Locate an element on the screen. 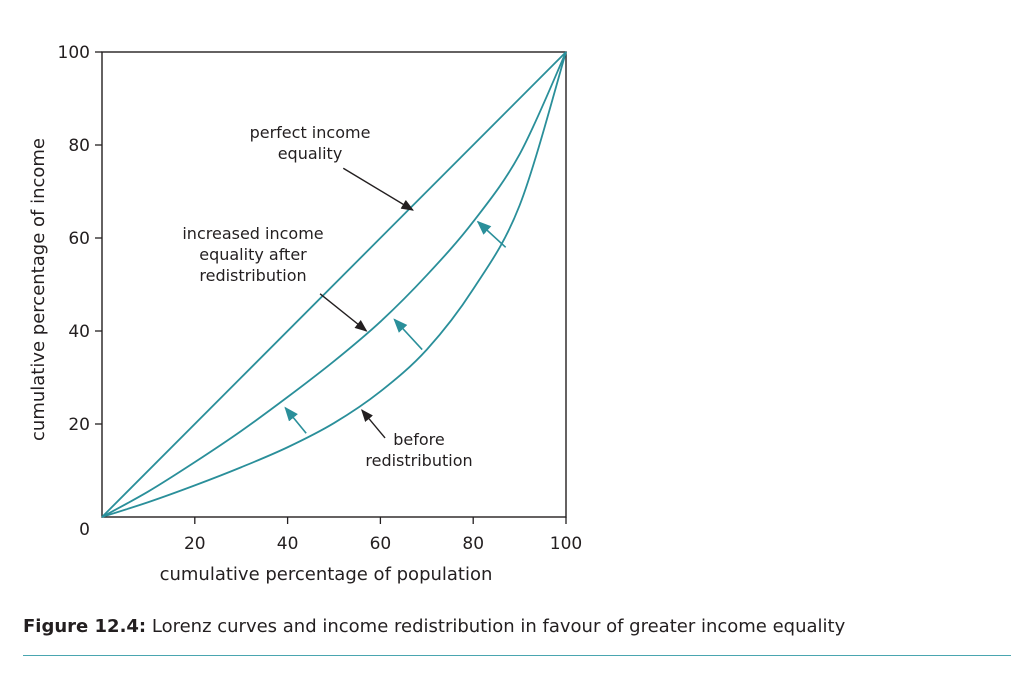 The height and width of the screenshot is (680, 1014). increased-equality-annotation-arrow is located at coordinates (343, 312).